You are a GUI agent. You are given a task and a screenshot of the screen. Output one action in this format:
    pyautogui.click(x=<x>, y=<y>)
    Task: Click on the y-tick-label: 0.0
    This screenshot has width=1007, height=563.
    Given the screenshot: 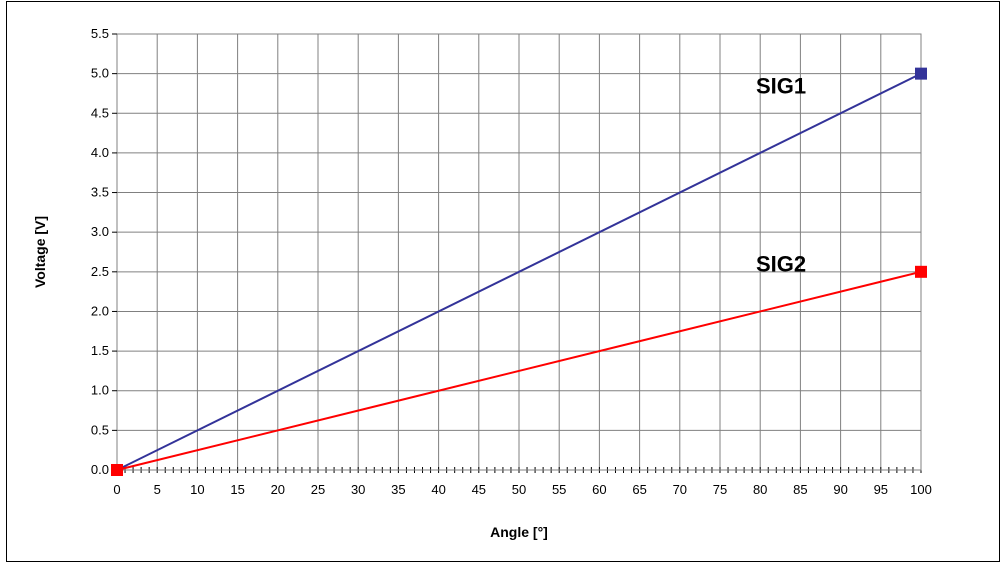 What is the action you would take?
    pyautogui.click(x=100, y=469)
    